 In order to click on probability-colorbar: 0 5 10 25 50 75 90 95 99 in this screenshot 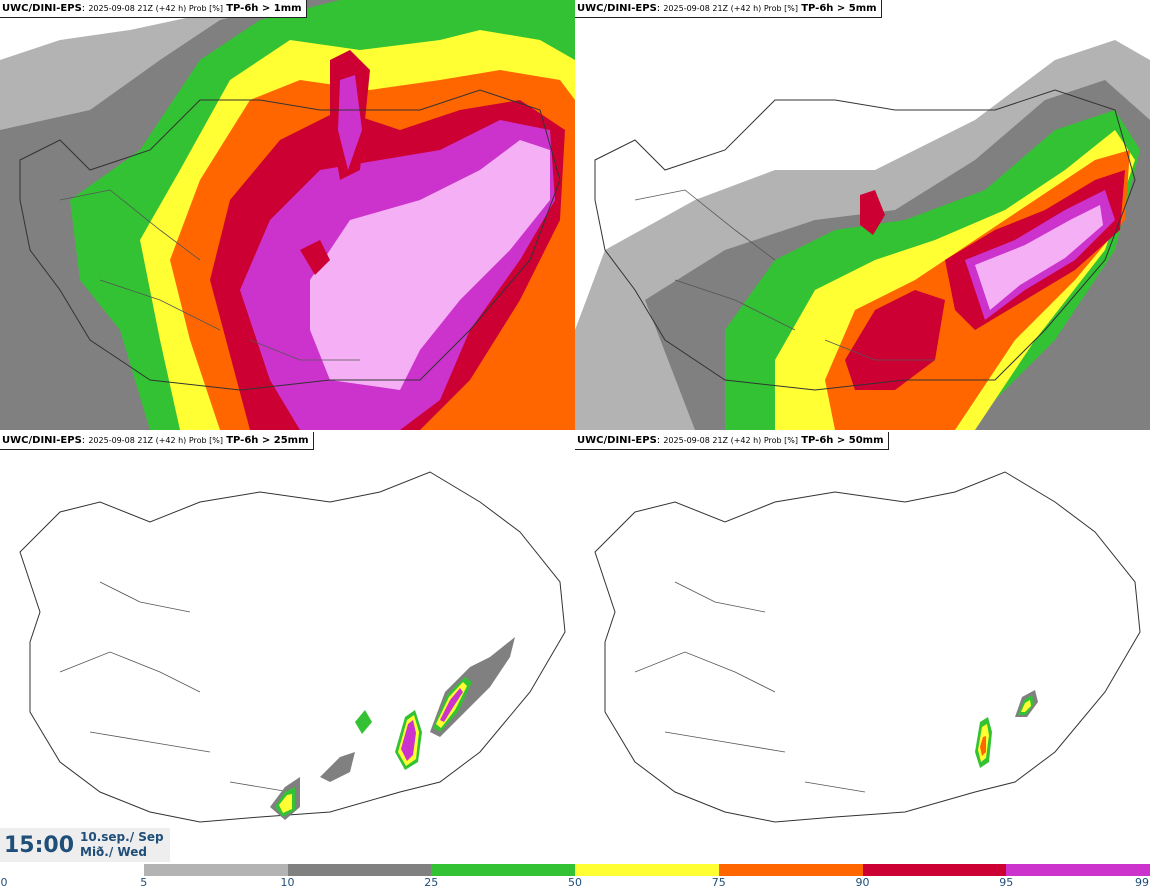, I will do `click(575, 876)`.